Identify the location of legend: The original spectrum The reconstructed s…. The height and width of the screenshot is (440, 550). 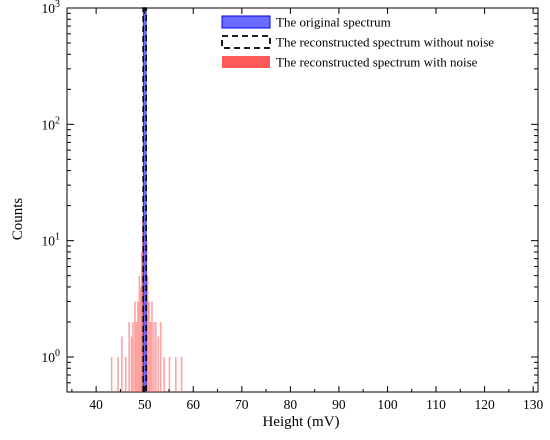
(357, 42).